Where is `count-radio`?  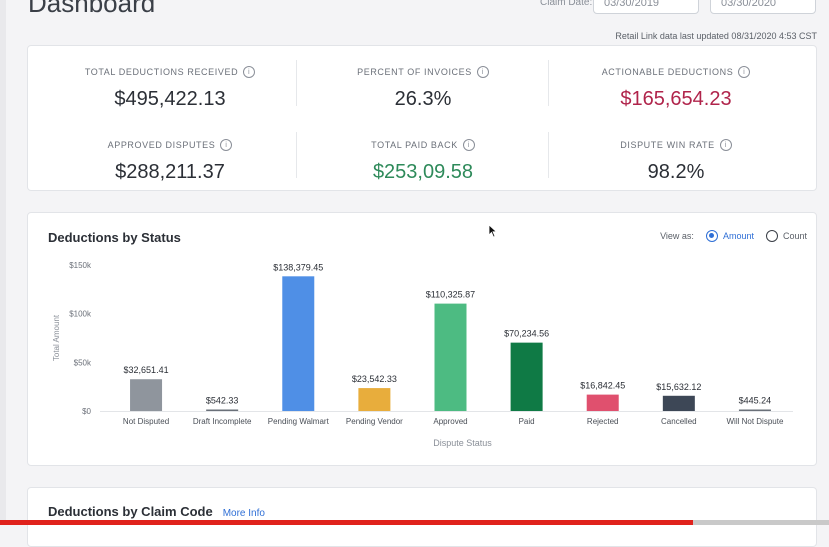 count-radio is located at coordinates (771, 236).